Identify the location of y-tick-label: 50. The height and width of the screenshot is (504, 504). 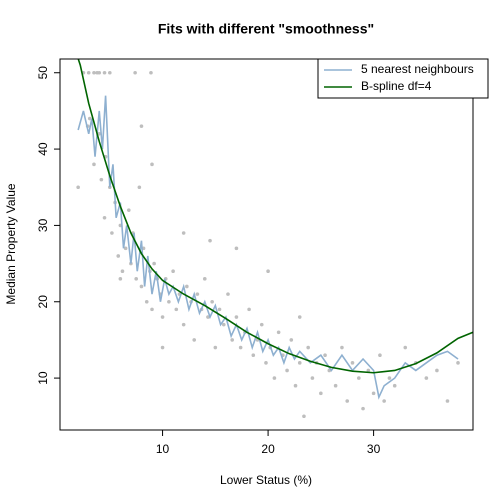
(43, 73).